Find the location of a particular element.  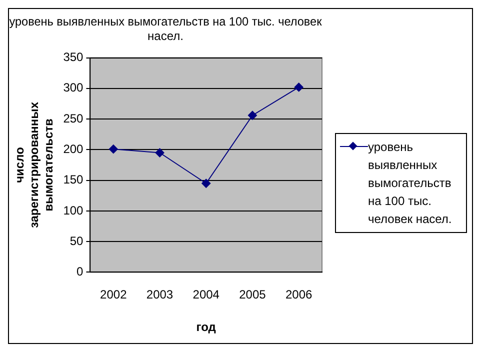

y-tick-label: 100 is located at coordinates (73, 210).